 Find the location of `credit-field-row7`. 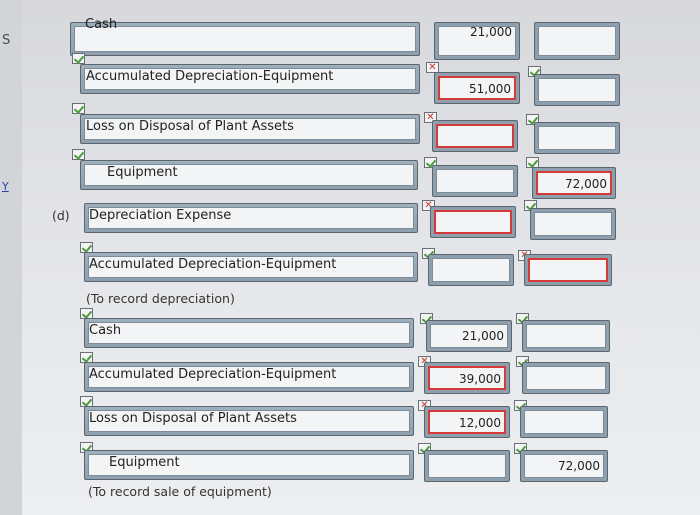

credit-field-row7 is located at coordinates (566, 378).